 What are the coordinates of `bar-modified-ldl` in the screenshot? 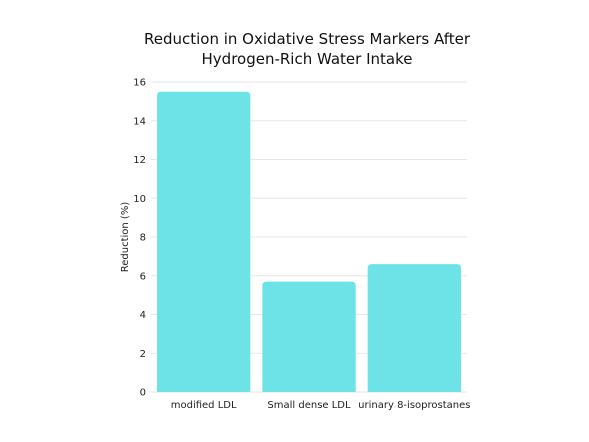 It's located at (204, 241).